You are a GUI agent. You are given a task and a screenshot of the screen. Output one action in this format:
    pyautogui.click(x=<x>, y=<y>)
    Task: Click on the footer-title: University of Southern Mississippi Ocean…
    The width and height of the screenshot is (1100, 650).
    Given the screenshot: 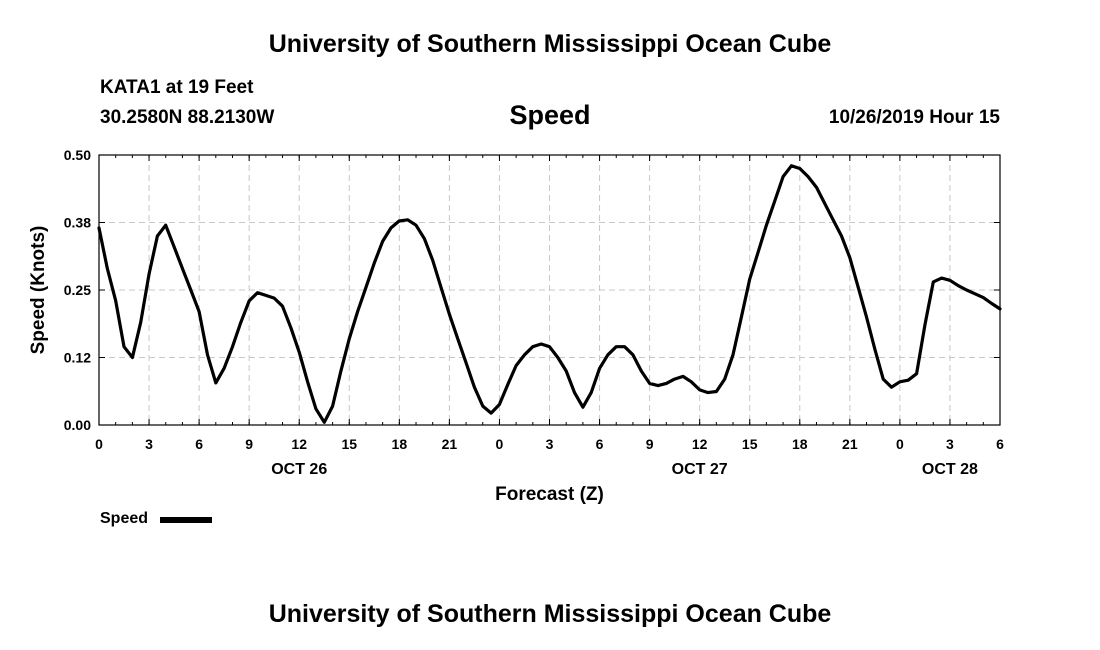 What is the action you would take?
    pyautogui.click(x=550, y=614)
    